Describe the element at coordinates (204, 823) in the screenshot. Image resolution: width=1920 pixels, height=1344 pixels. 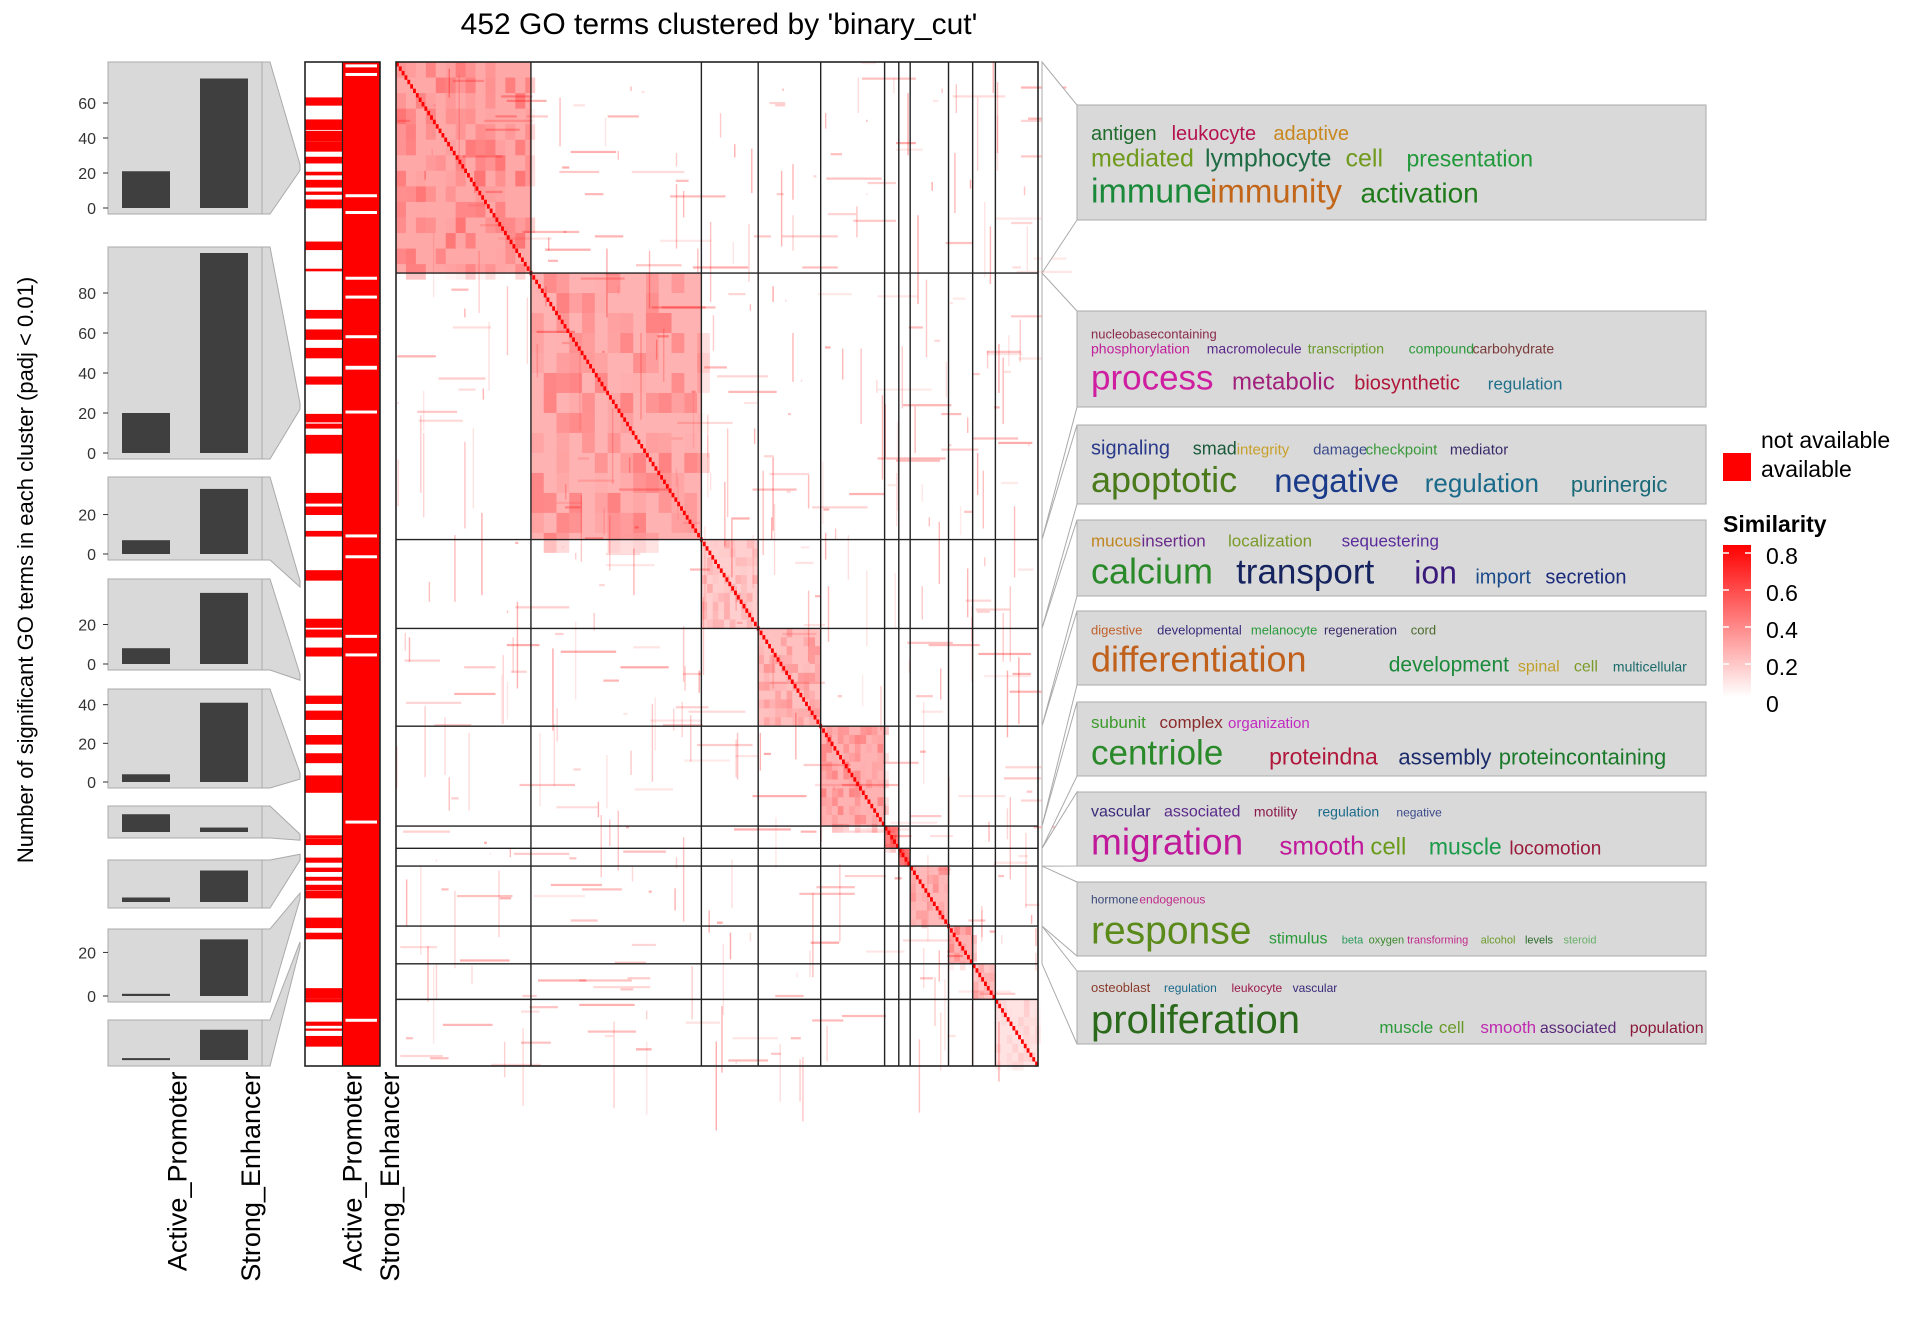
I see `bar-panel` at that location.